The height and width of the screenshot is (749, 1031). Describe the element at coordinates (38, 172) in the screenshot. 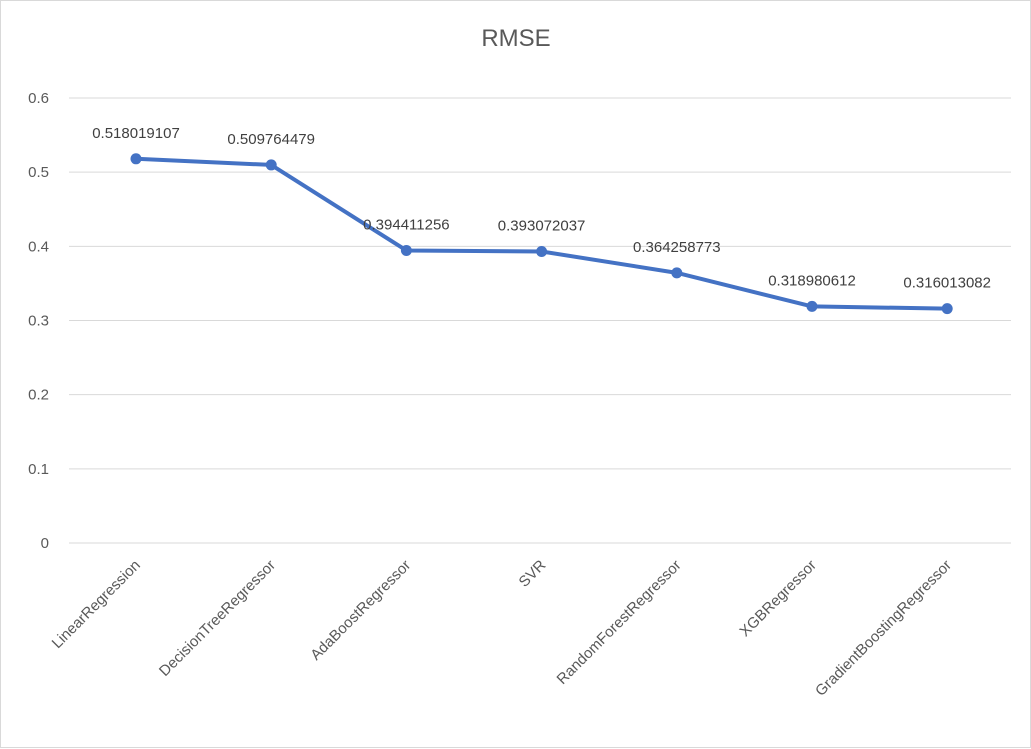

I see `y-tick-label: 0.5` at that location.